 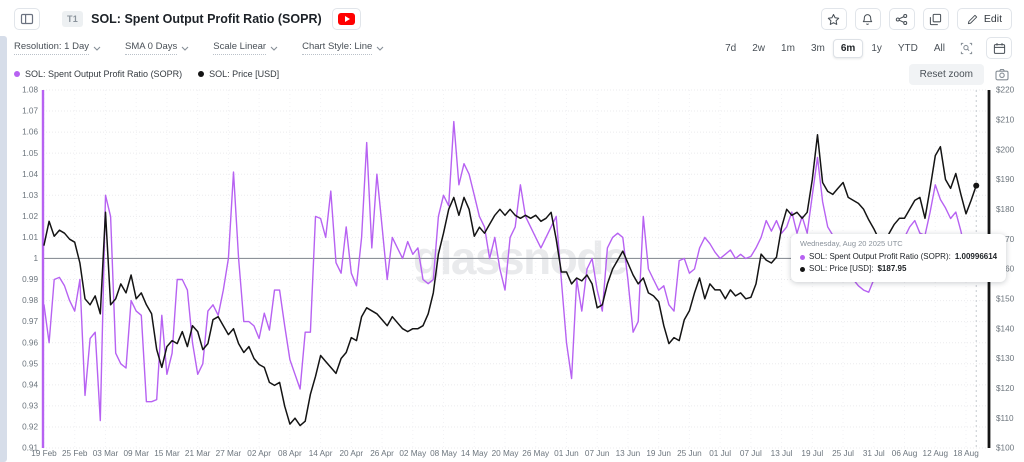 I want to click on tooltip-sopr-value: 1.00996614, so click(x=976, y=256).